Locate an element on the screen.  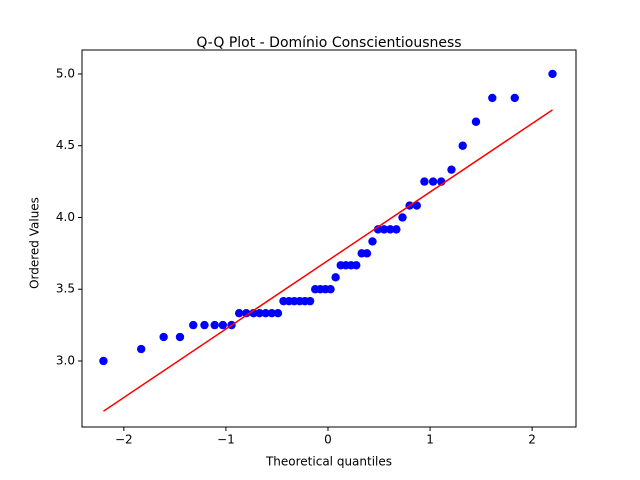
y-tick-label: 4.5 is located at coordinates (65, 145).